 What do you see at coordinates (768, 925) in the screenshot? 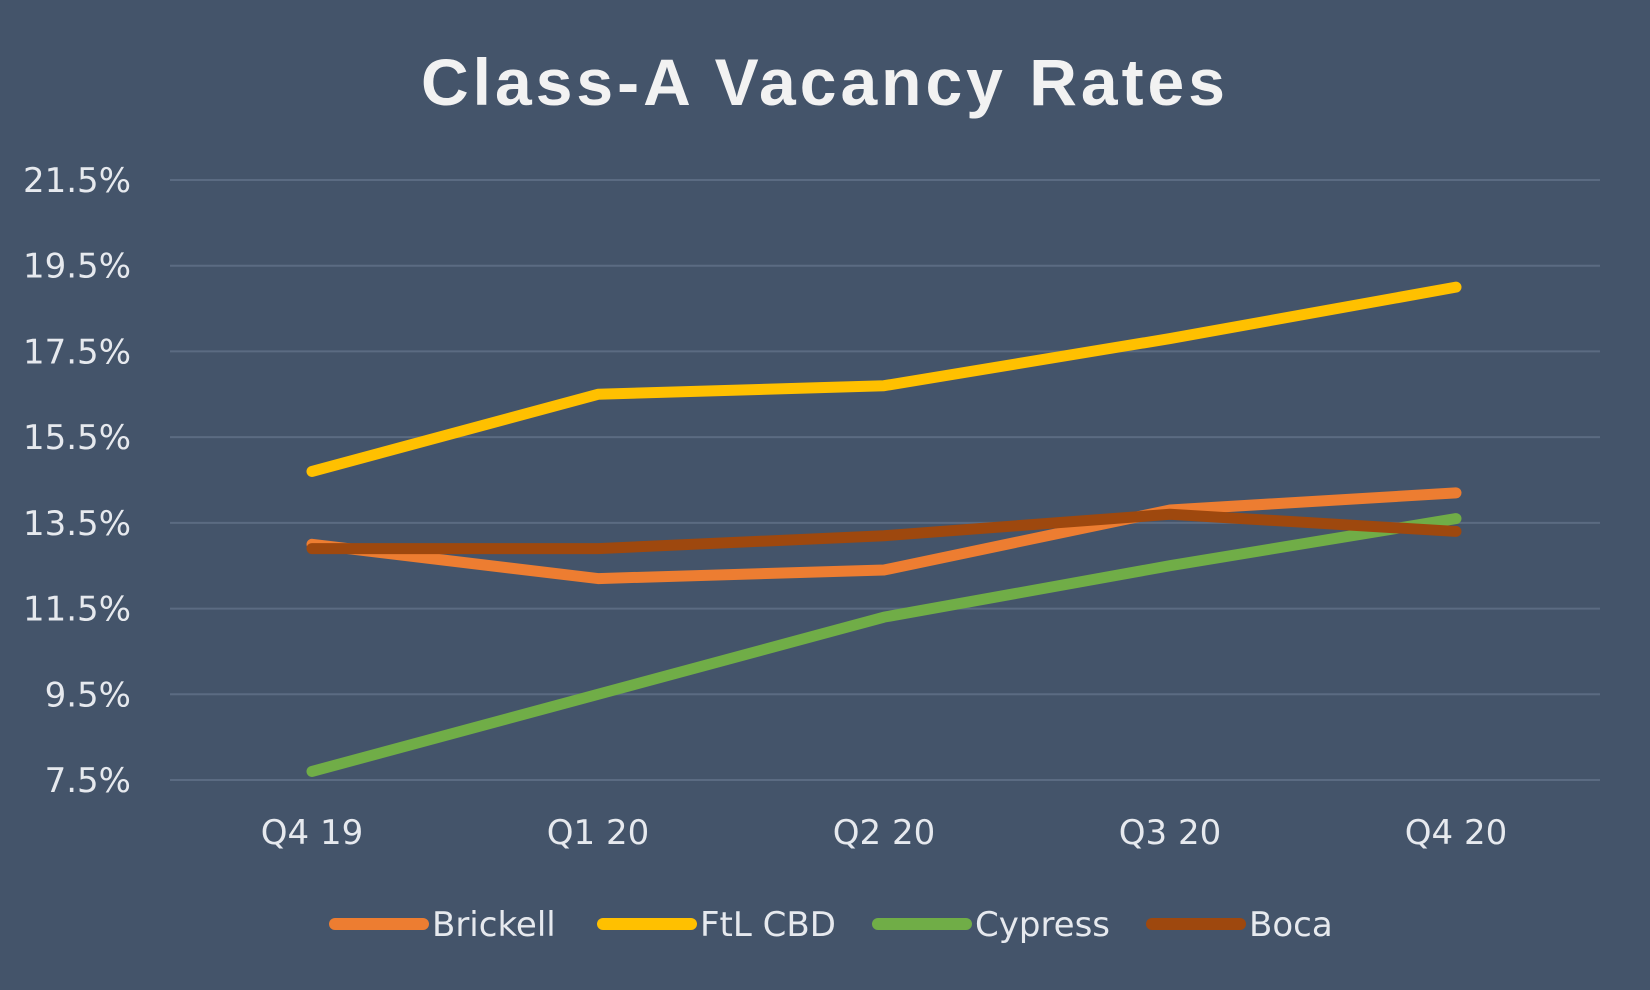
I see `legend-label: FtL CBD` at bounding box center [768, 925].